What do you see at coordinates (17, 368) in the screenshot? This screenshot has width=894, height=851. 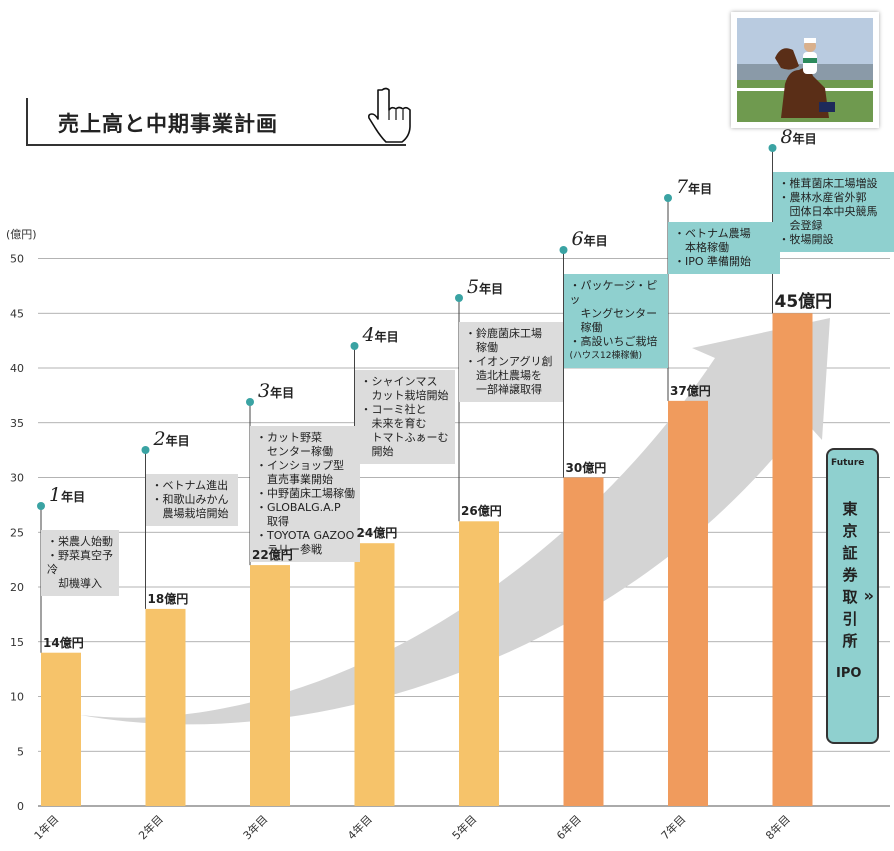 I see `y-tick-label: 40` at bounding box center [17, 368].